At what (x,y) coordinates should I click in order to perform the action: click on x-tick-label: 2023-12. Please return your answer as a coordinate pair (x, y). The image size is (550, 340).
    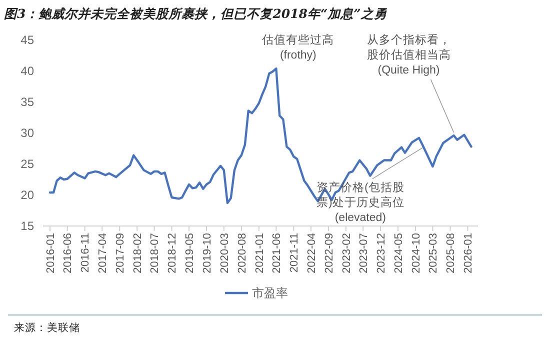
    Looking at the image, I should click on (381, 253).